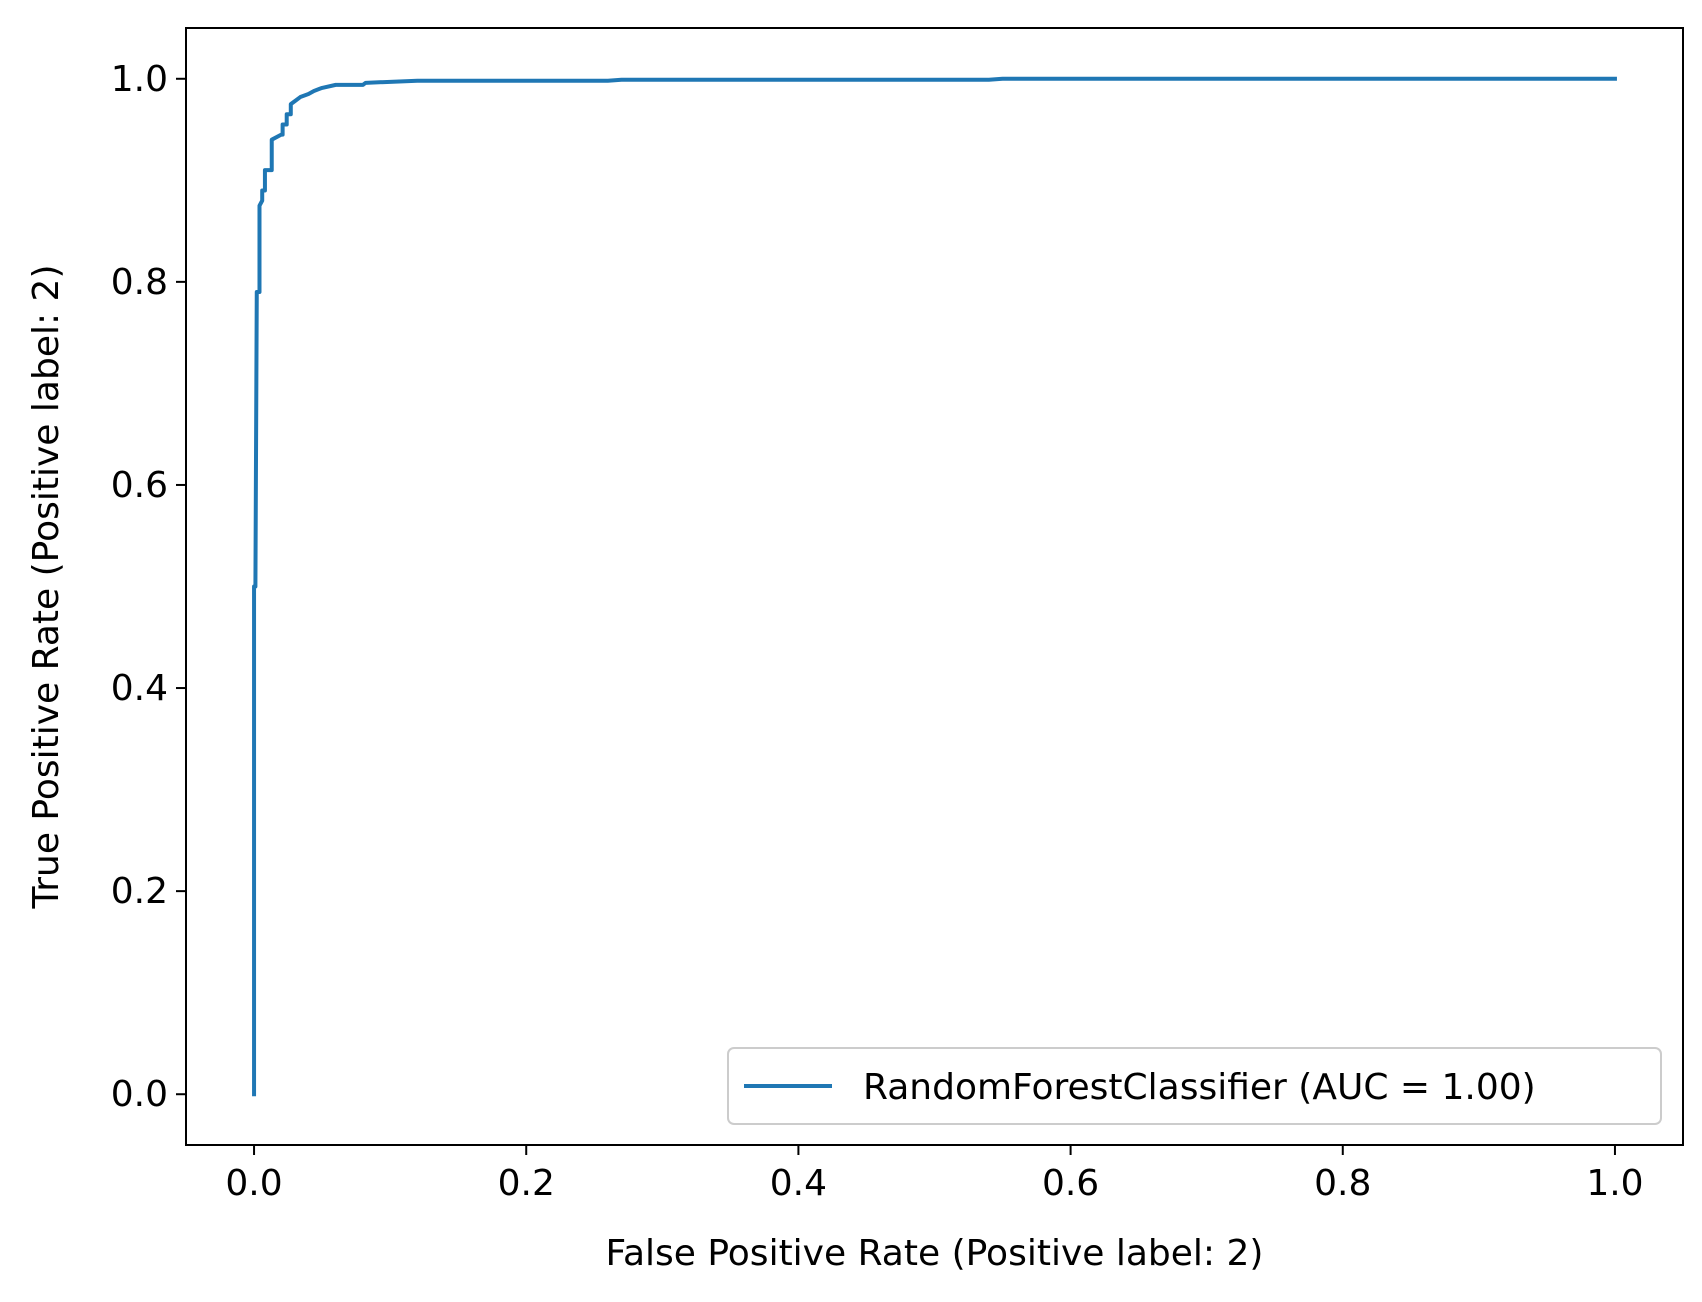  I want to click on x-tick-label: 0.8, so click(1342, 1183).